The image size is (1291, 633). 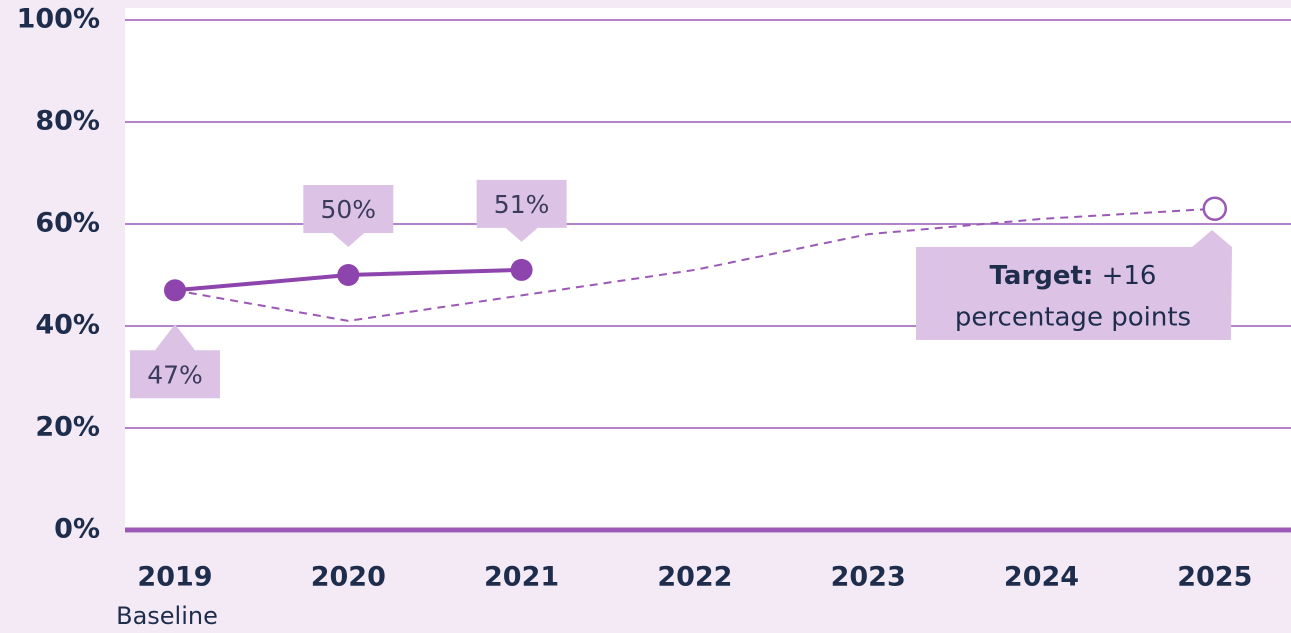 I want to click on x-tick-sublabel: Baseline, so click(x=167, y=616).